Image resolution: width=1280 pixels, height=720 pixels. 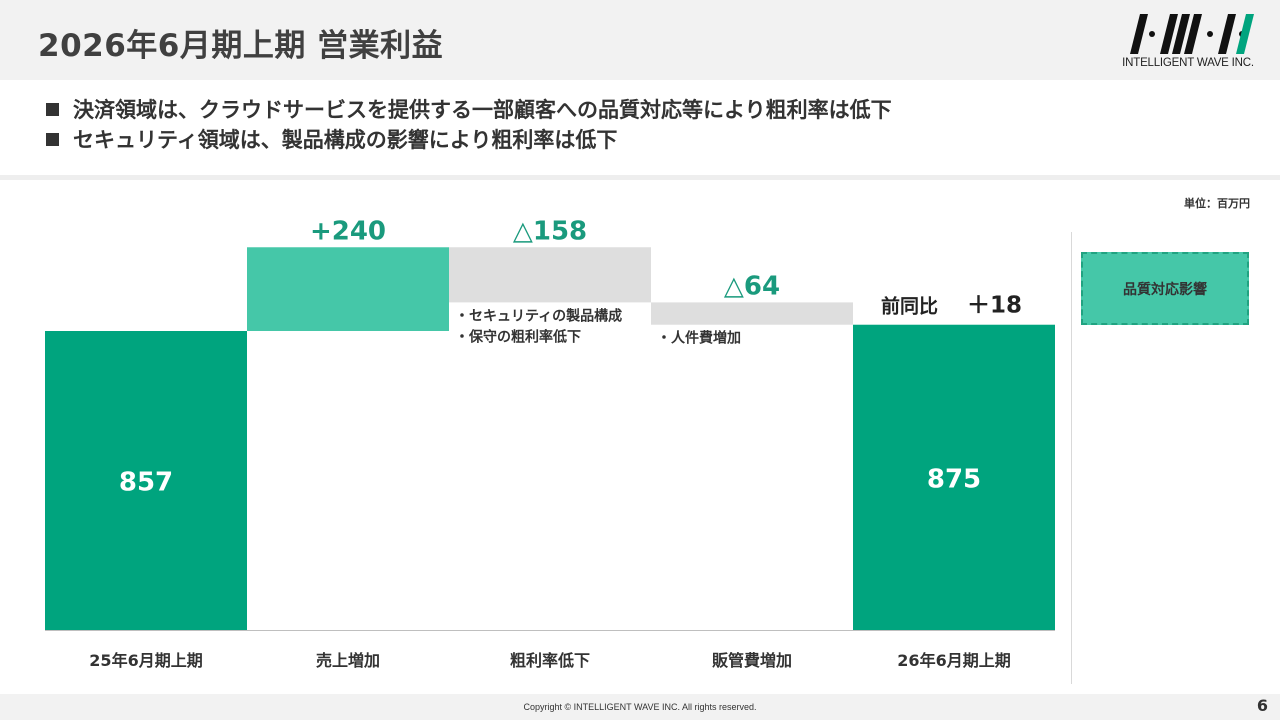 I want to click on bar-value-label: △64, so click(x=752, y=286).